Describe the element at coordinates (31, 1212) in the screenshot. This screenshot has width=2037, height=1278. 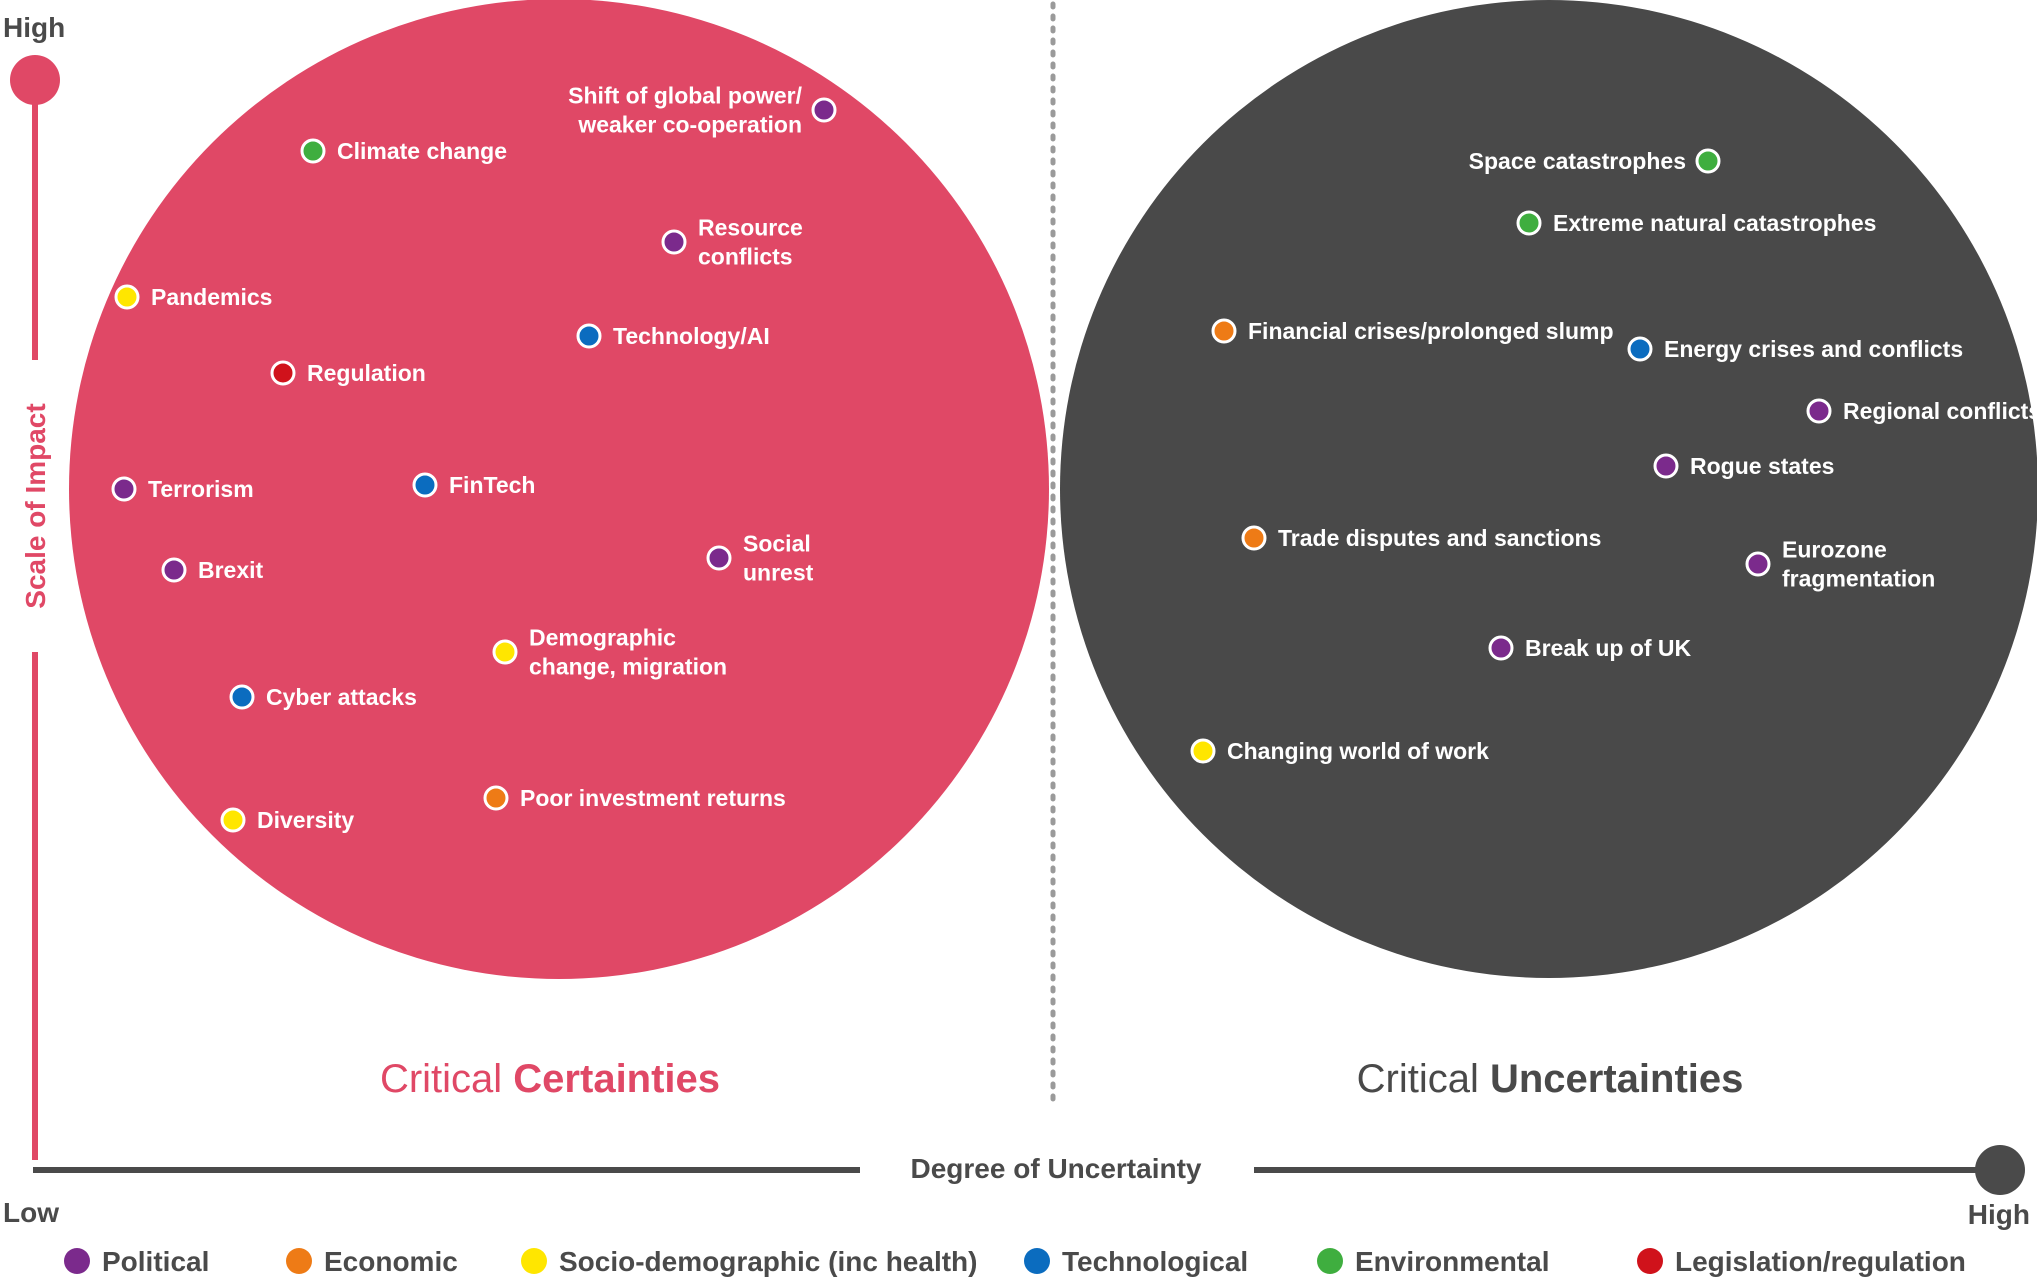
I see `x-axis-low-label: Low` at that location.